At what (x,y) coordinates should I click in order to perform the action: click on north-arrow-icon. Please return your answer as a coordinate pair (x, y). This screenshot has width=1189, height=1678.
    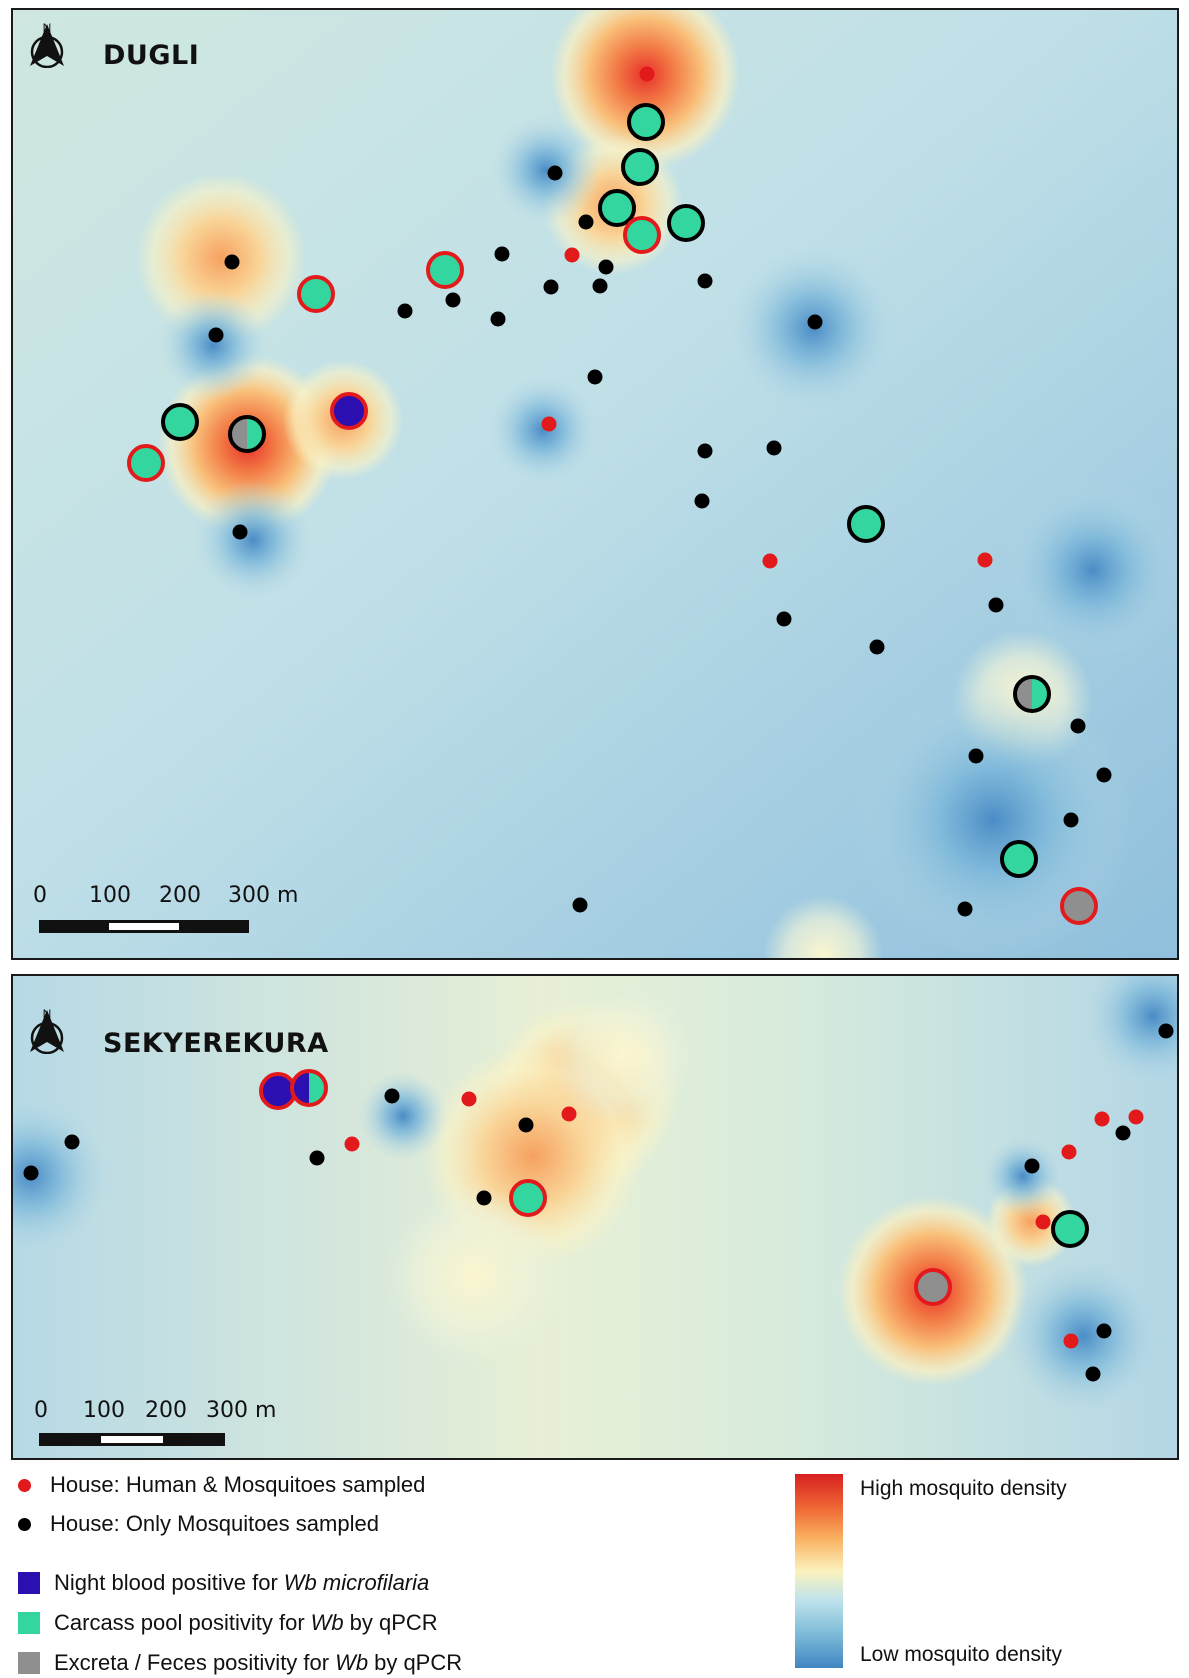
    Looking at the image, I should click on (47, 1032).